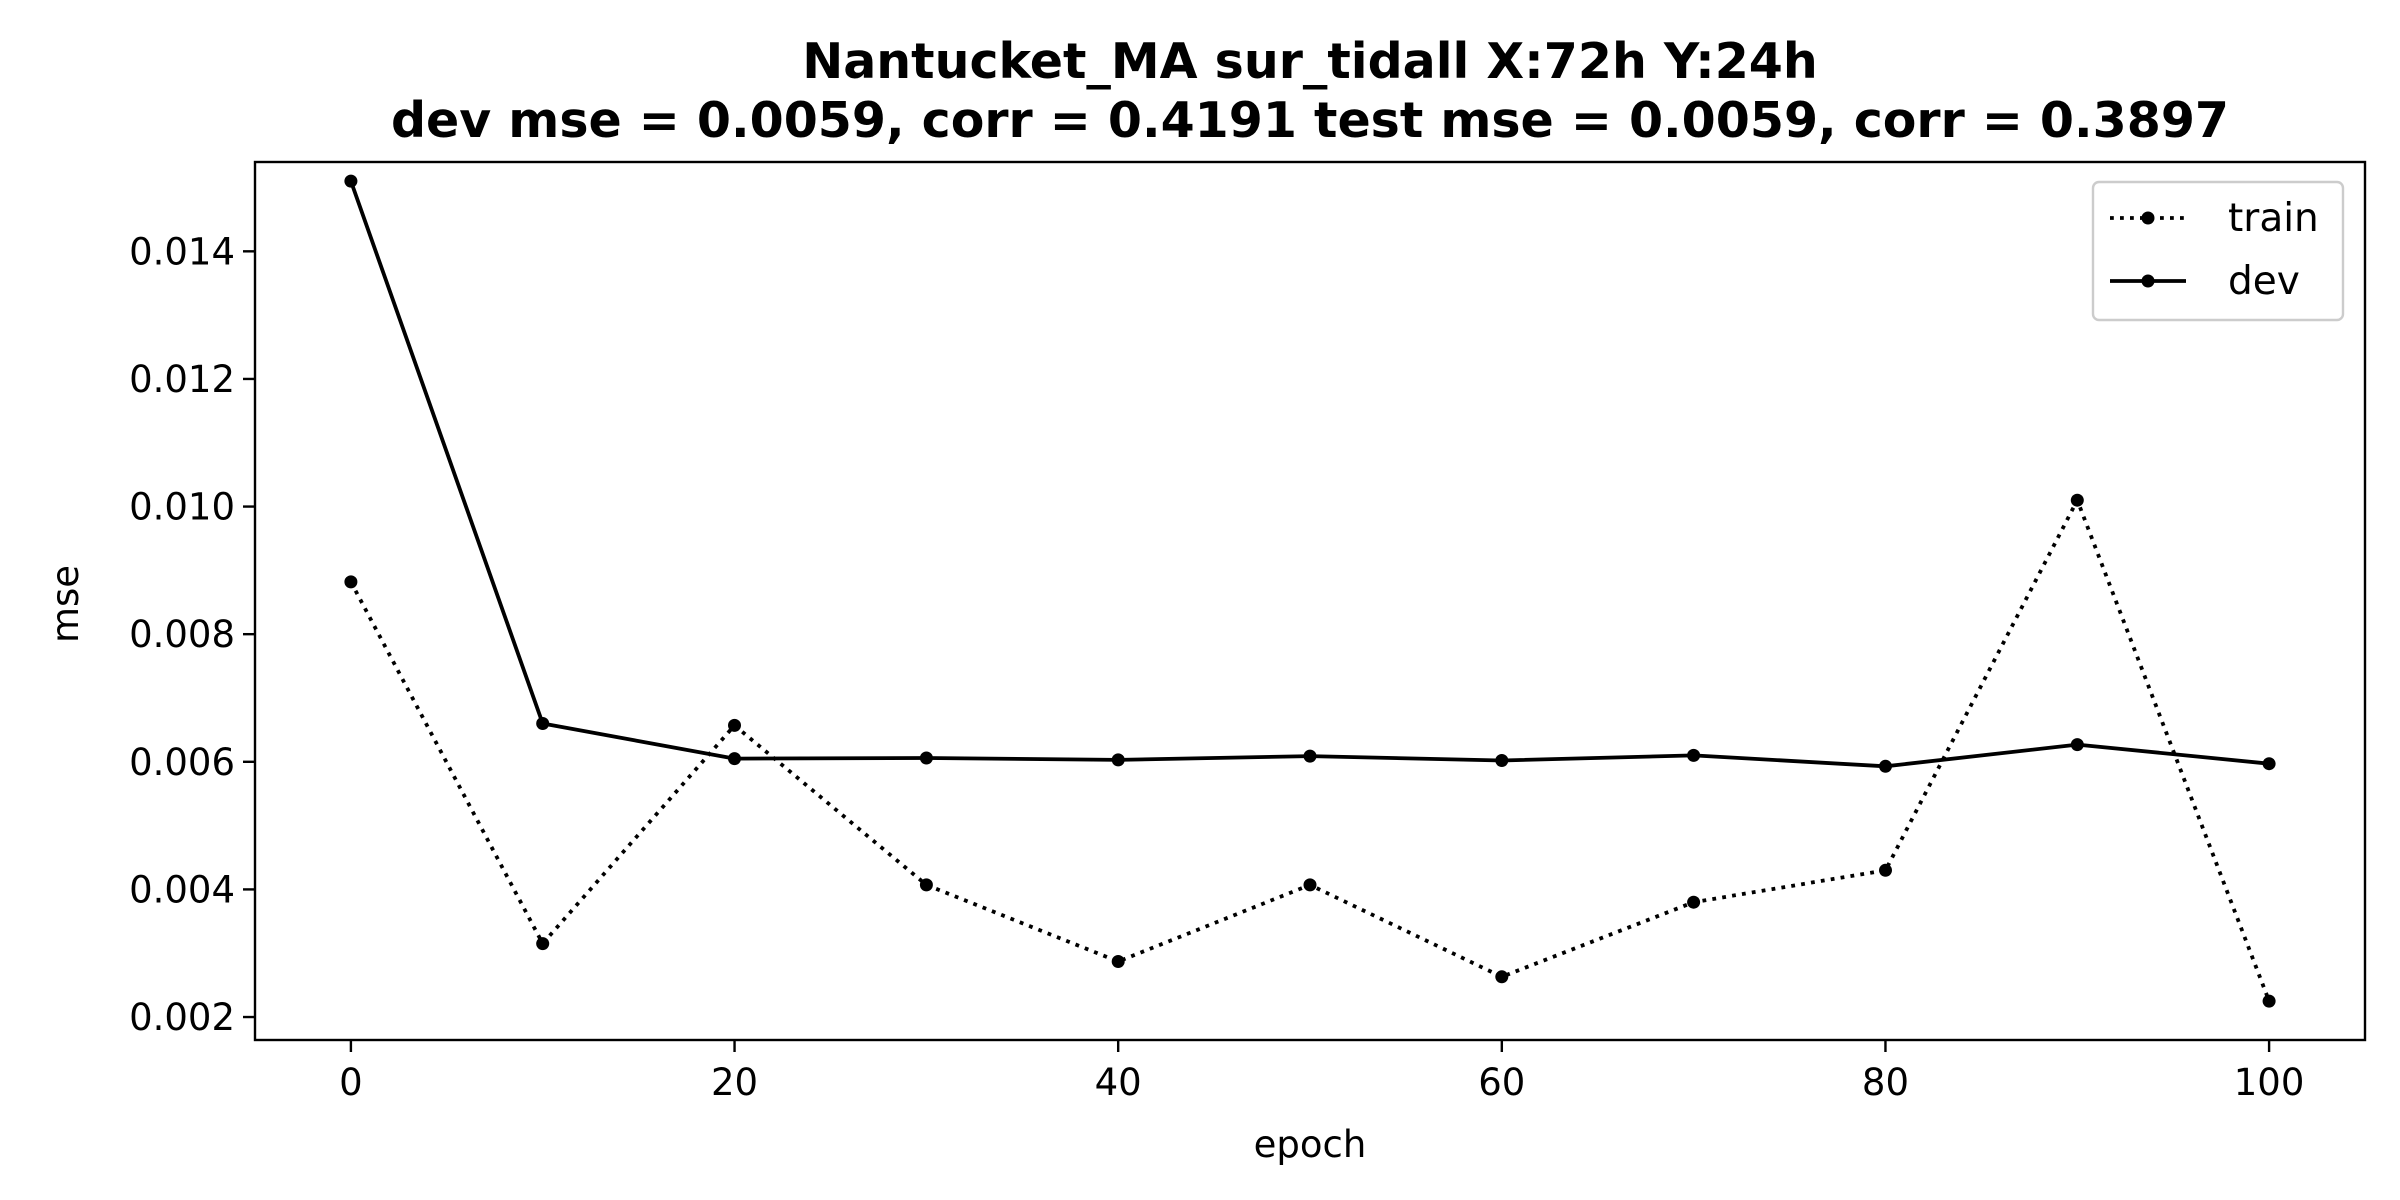  I want to click on x-axis: 0 20 40 60 80 100, so click(1321, 1072).